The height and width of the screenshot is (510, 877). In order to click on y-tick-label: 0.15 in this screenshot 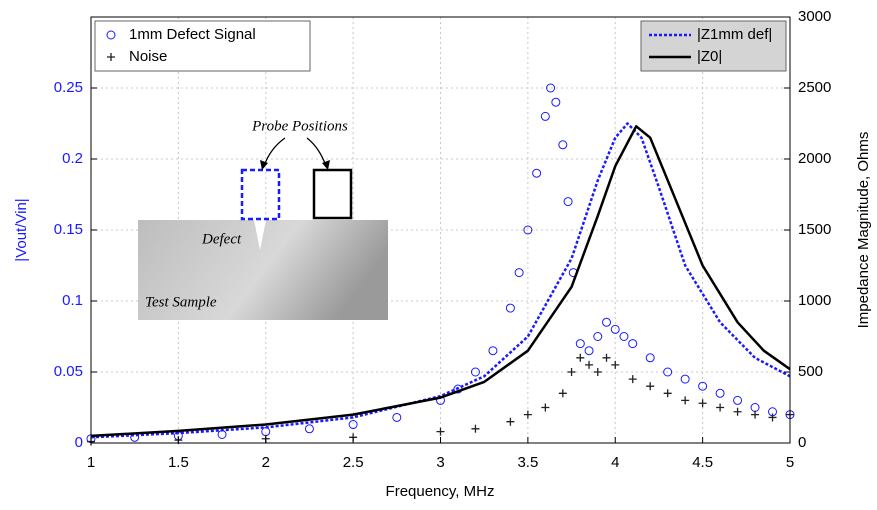, I will do `click(68, 229)`.